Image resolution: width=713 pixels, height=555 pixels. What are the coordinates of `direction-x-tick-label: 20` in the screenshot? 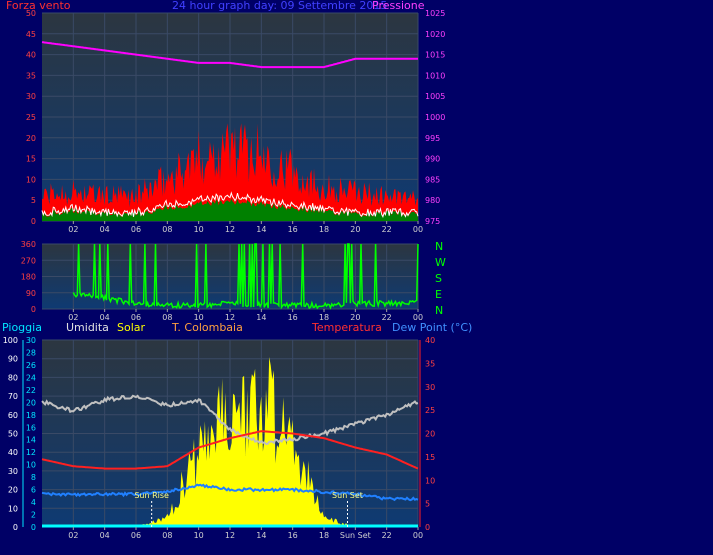 It's located at (355, 317).